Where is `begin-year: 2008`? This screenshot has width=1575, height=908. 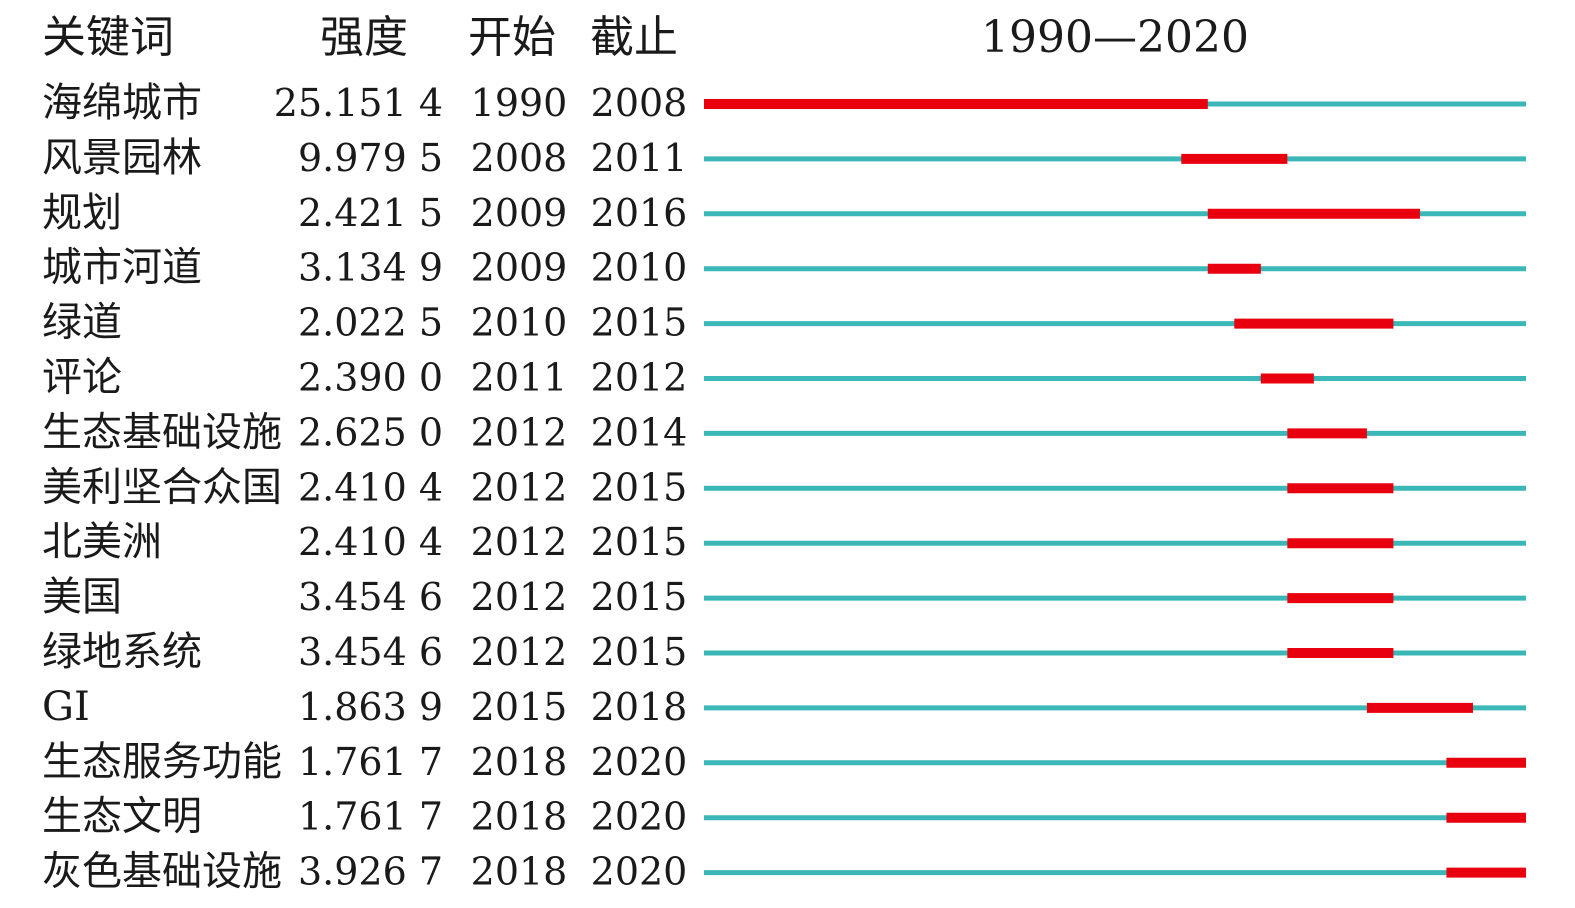 begin-year: 2008 is located at coordinates (519, 158).